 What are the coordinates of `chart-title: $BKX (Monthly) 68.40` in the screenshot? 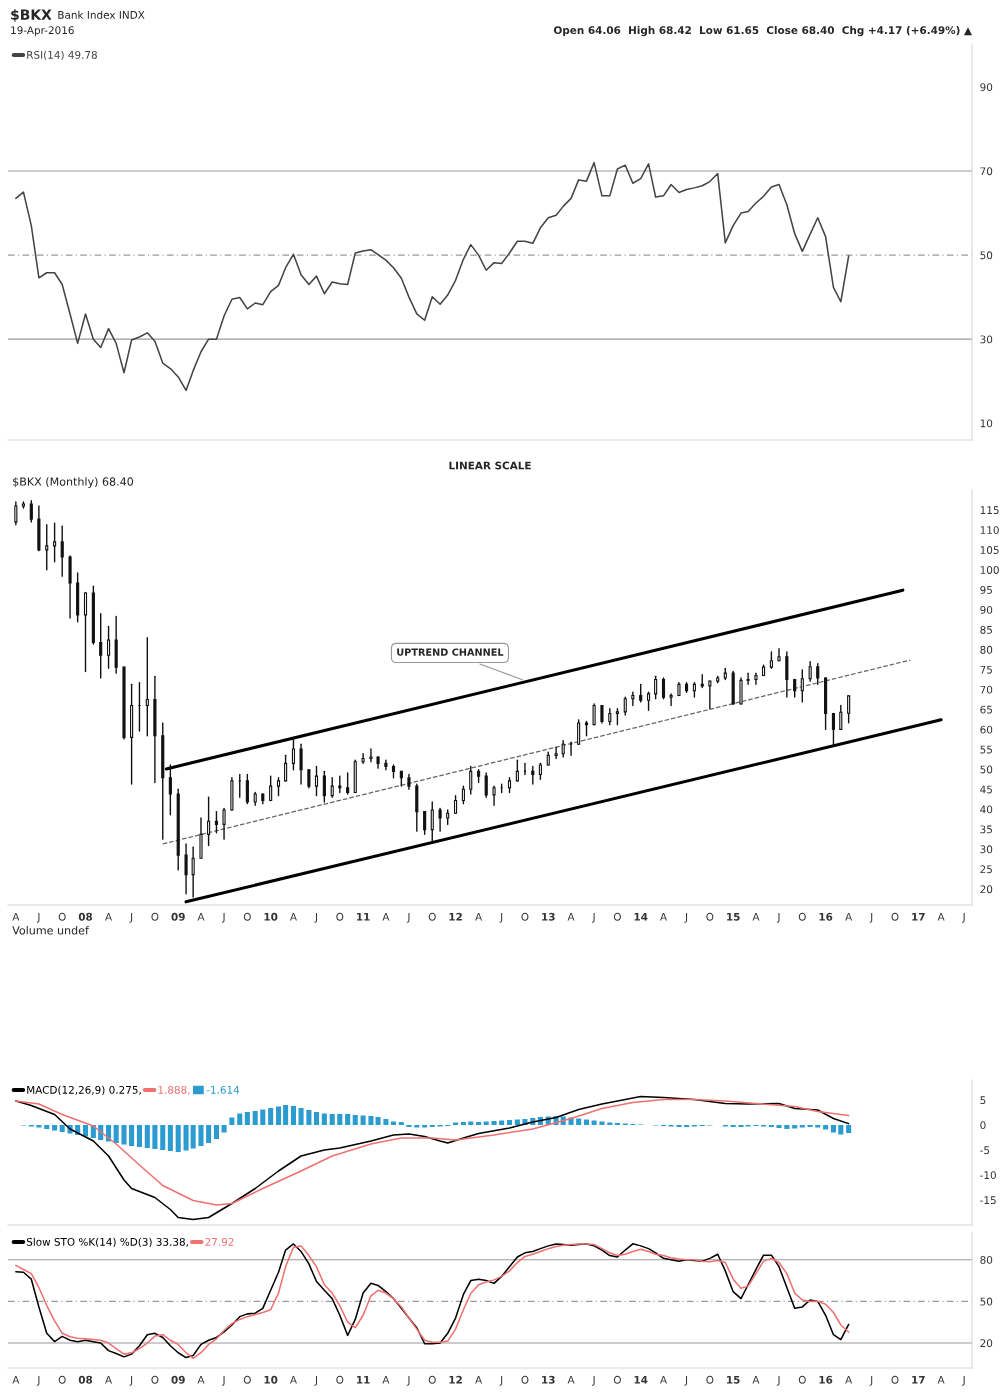 It's located at (73, 482).